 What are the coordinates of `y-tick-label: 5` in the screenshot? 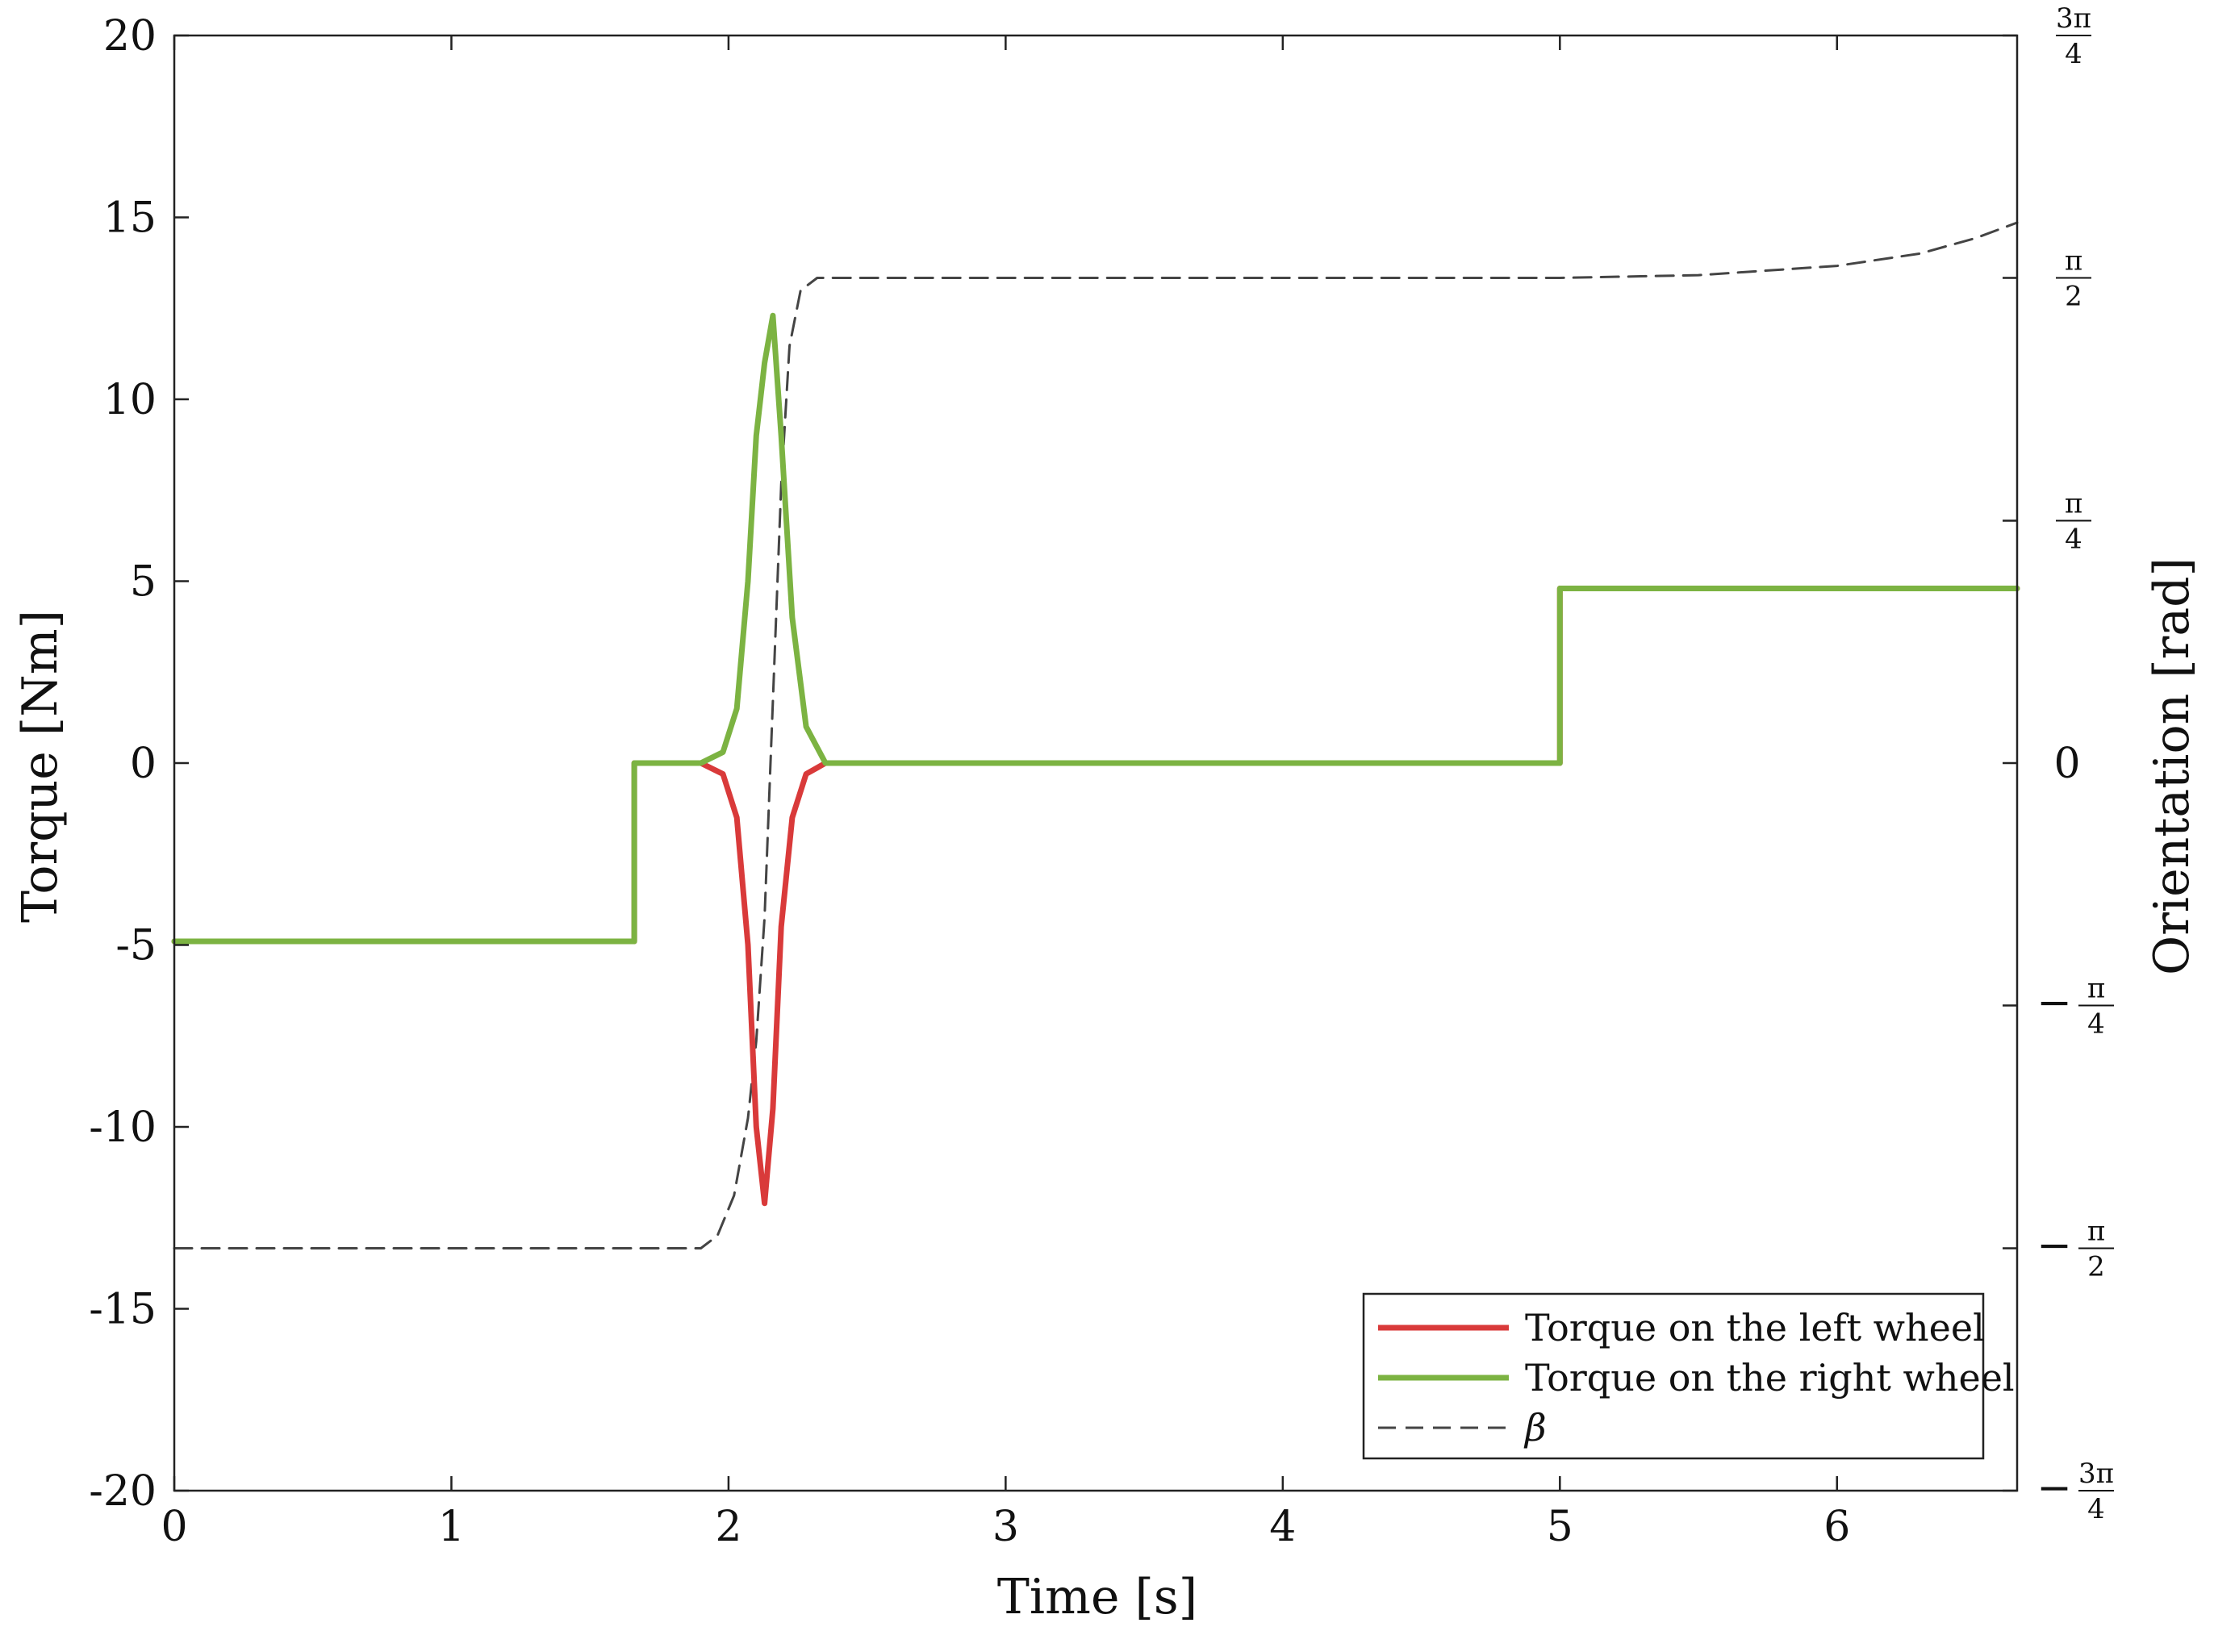 It's located at (143, 583).